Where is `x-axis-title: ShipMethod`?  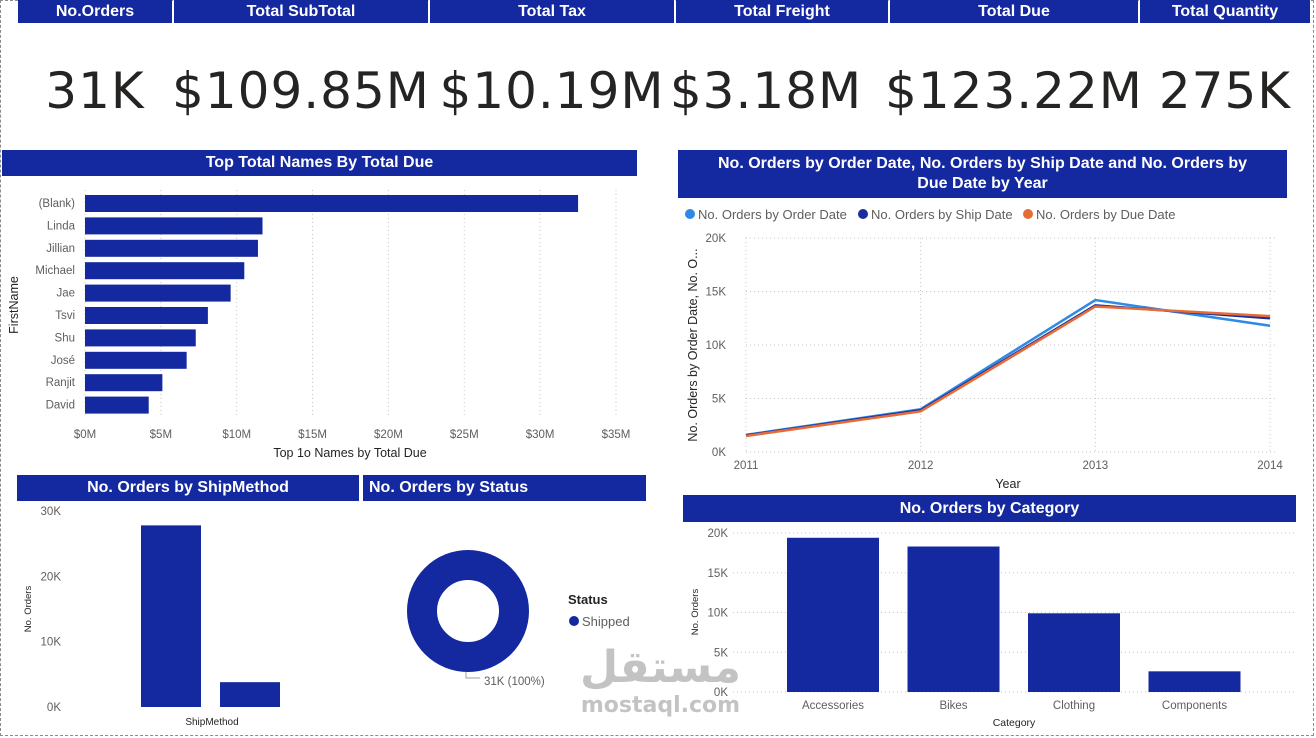 x-axis-title: ShipMethod is located at coordinates (211, 722).